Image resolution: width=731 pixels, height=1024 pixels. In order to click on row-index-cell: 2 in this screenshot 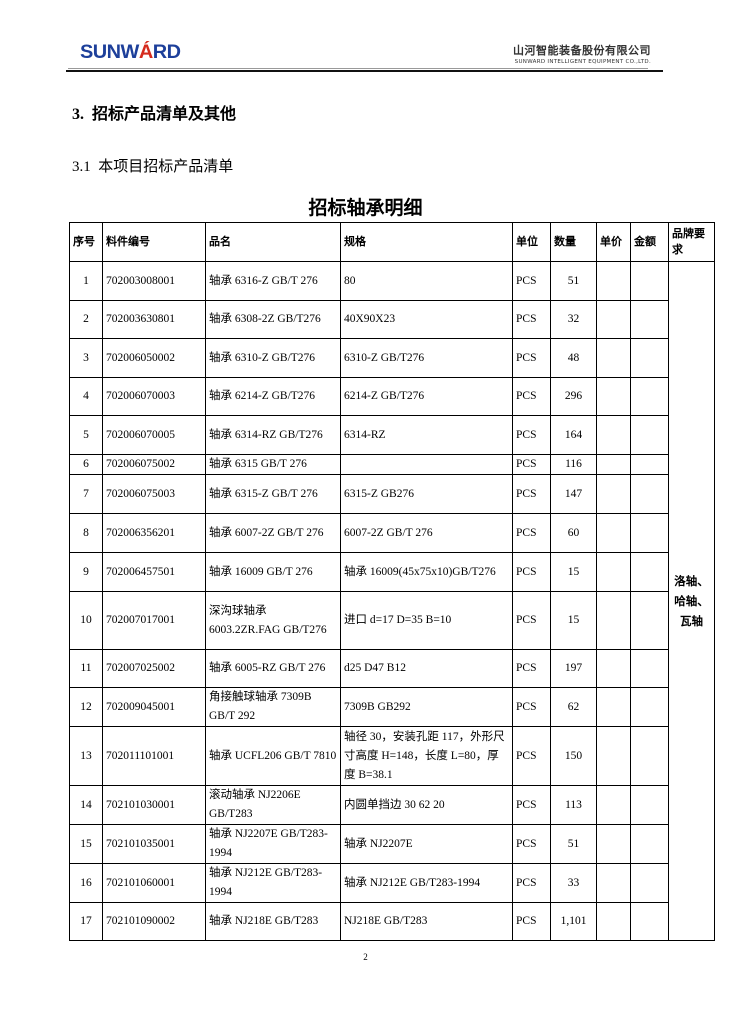, I will do `click(86, 319)`.